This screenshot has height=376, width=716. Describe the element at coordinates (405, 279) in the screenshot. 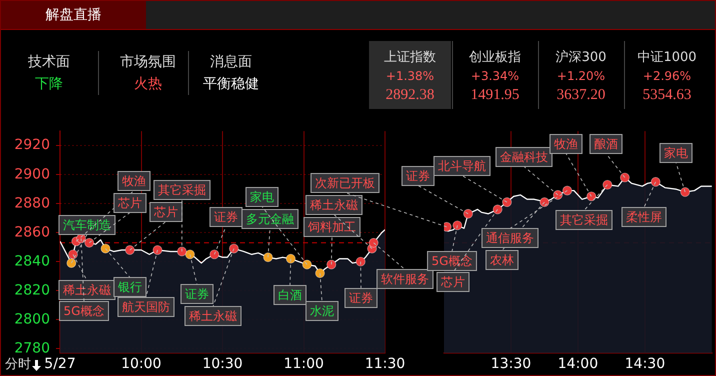

I see `annotation: 软件服务` at that location.